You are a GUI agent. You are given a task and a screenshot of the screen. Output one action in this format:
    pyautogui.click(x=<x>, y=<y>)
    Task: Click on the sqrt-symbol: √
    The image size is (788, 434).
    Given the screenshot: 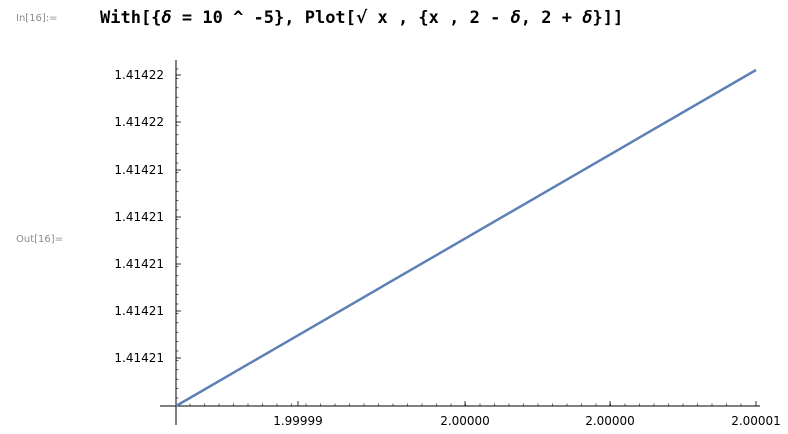 What is the action you would take?
    pyautogui.click(x=361, y=18)
    